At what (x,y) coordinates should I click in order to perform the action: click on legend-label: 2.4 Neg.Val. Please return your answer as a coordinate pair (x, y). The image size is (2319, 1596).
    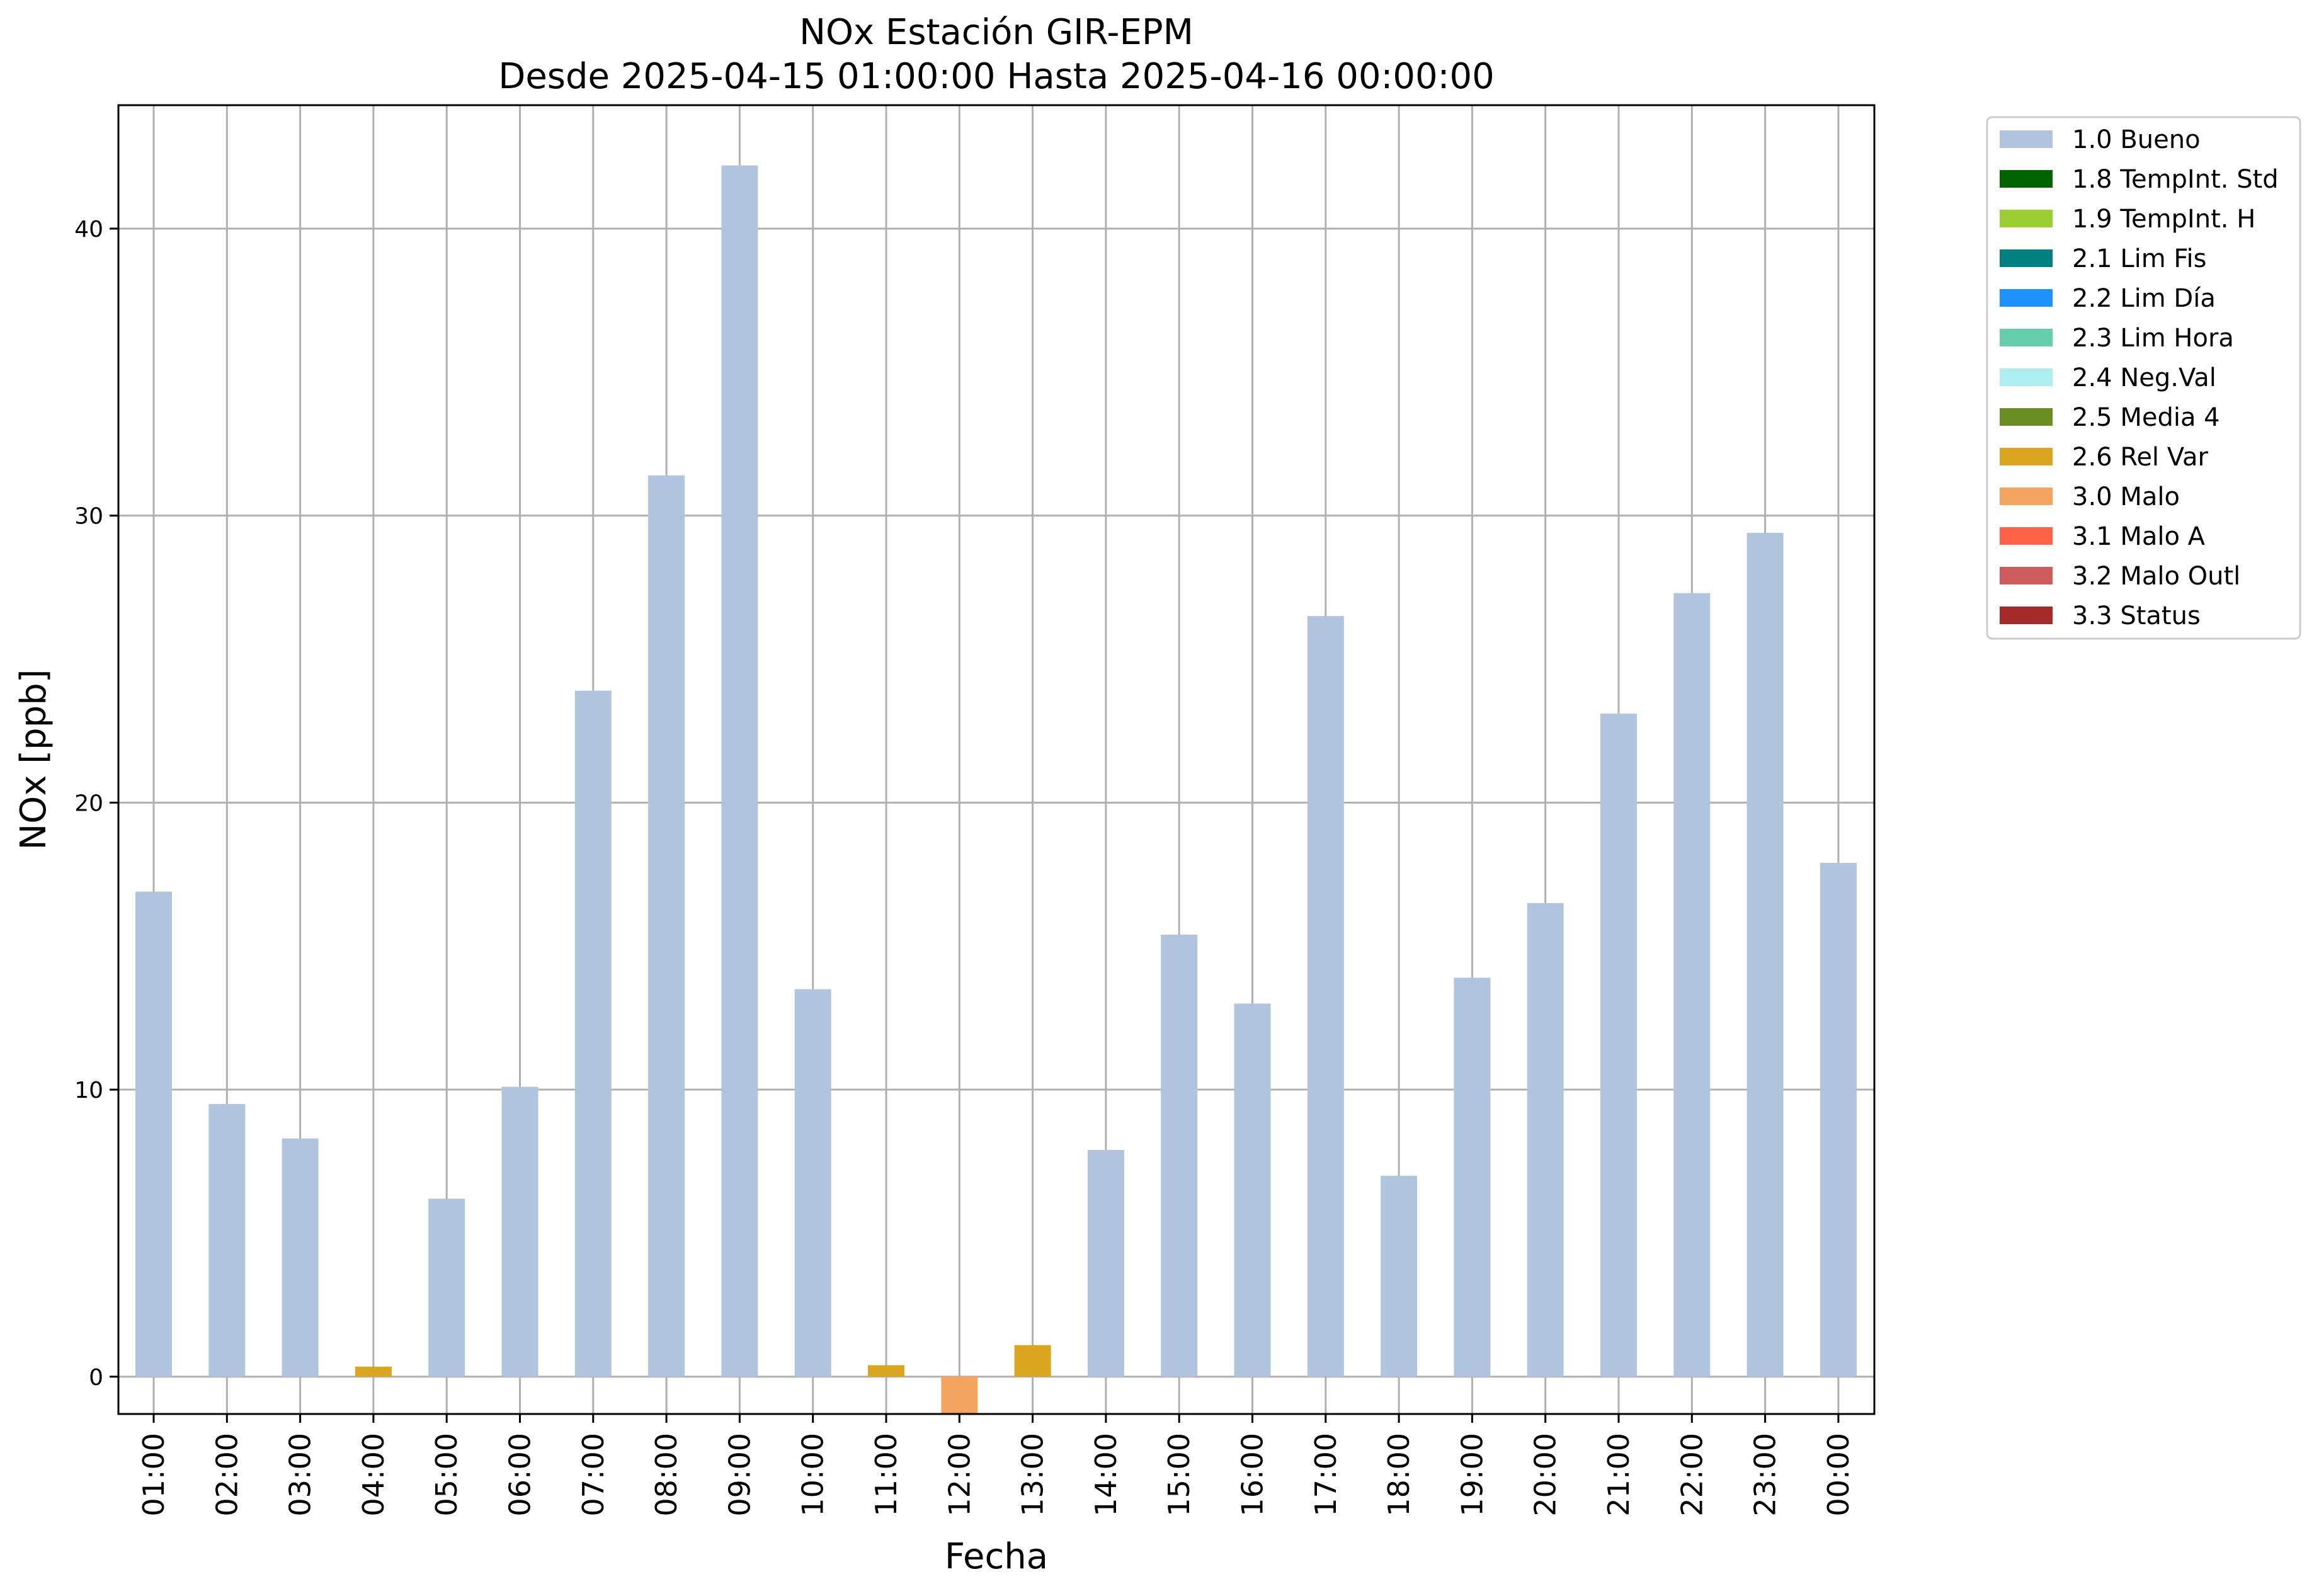
    Looking at the image, I should click on (2144, 377).